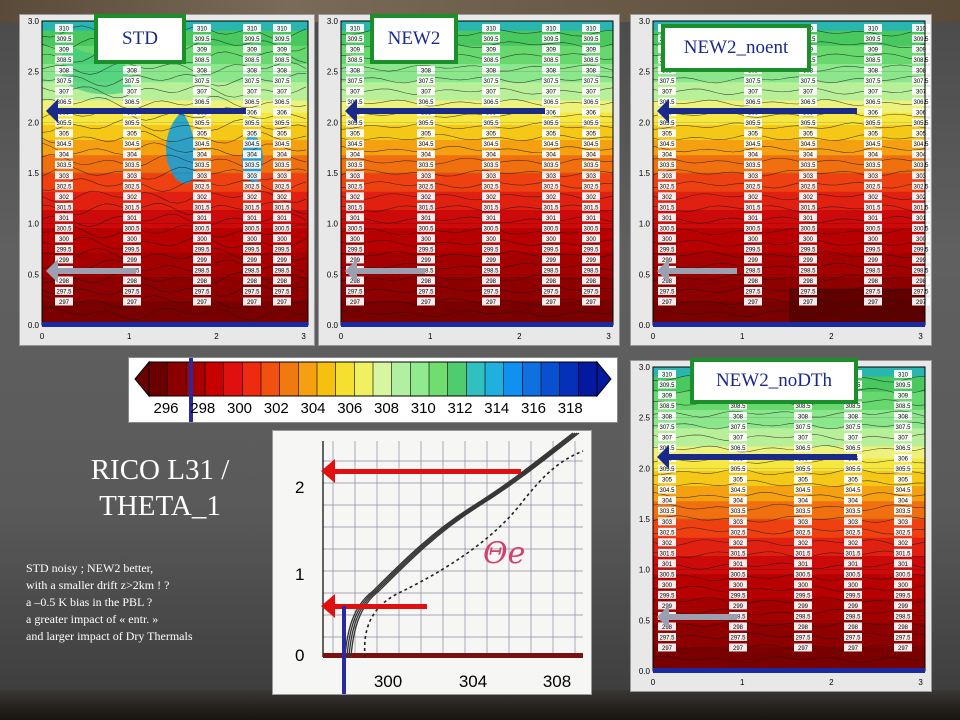 The height and width of the screenshot is (720, 960). What do you see at coordinates (497, 408) in the screenshot?
I see `colorbar-tick-label: 314` at bounding box center [497, 408].